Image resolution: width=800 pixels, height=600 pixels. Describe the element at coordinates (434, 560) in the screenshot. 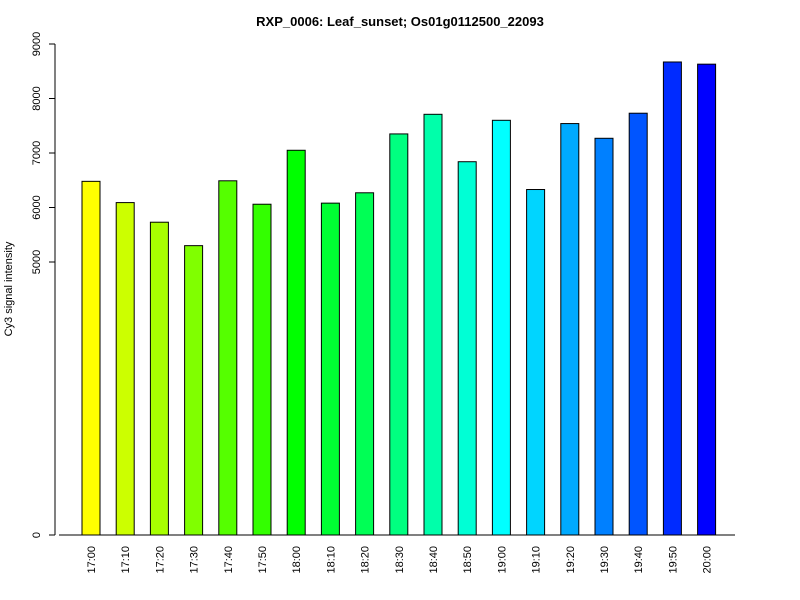

I see `x-tick-label: 18:40` at that location.